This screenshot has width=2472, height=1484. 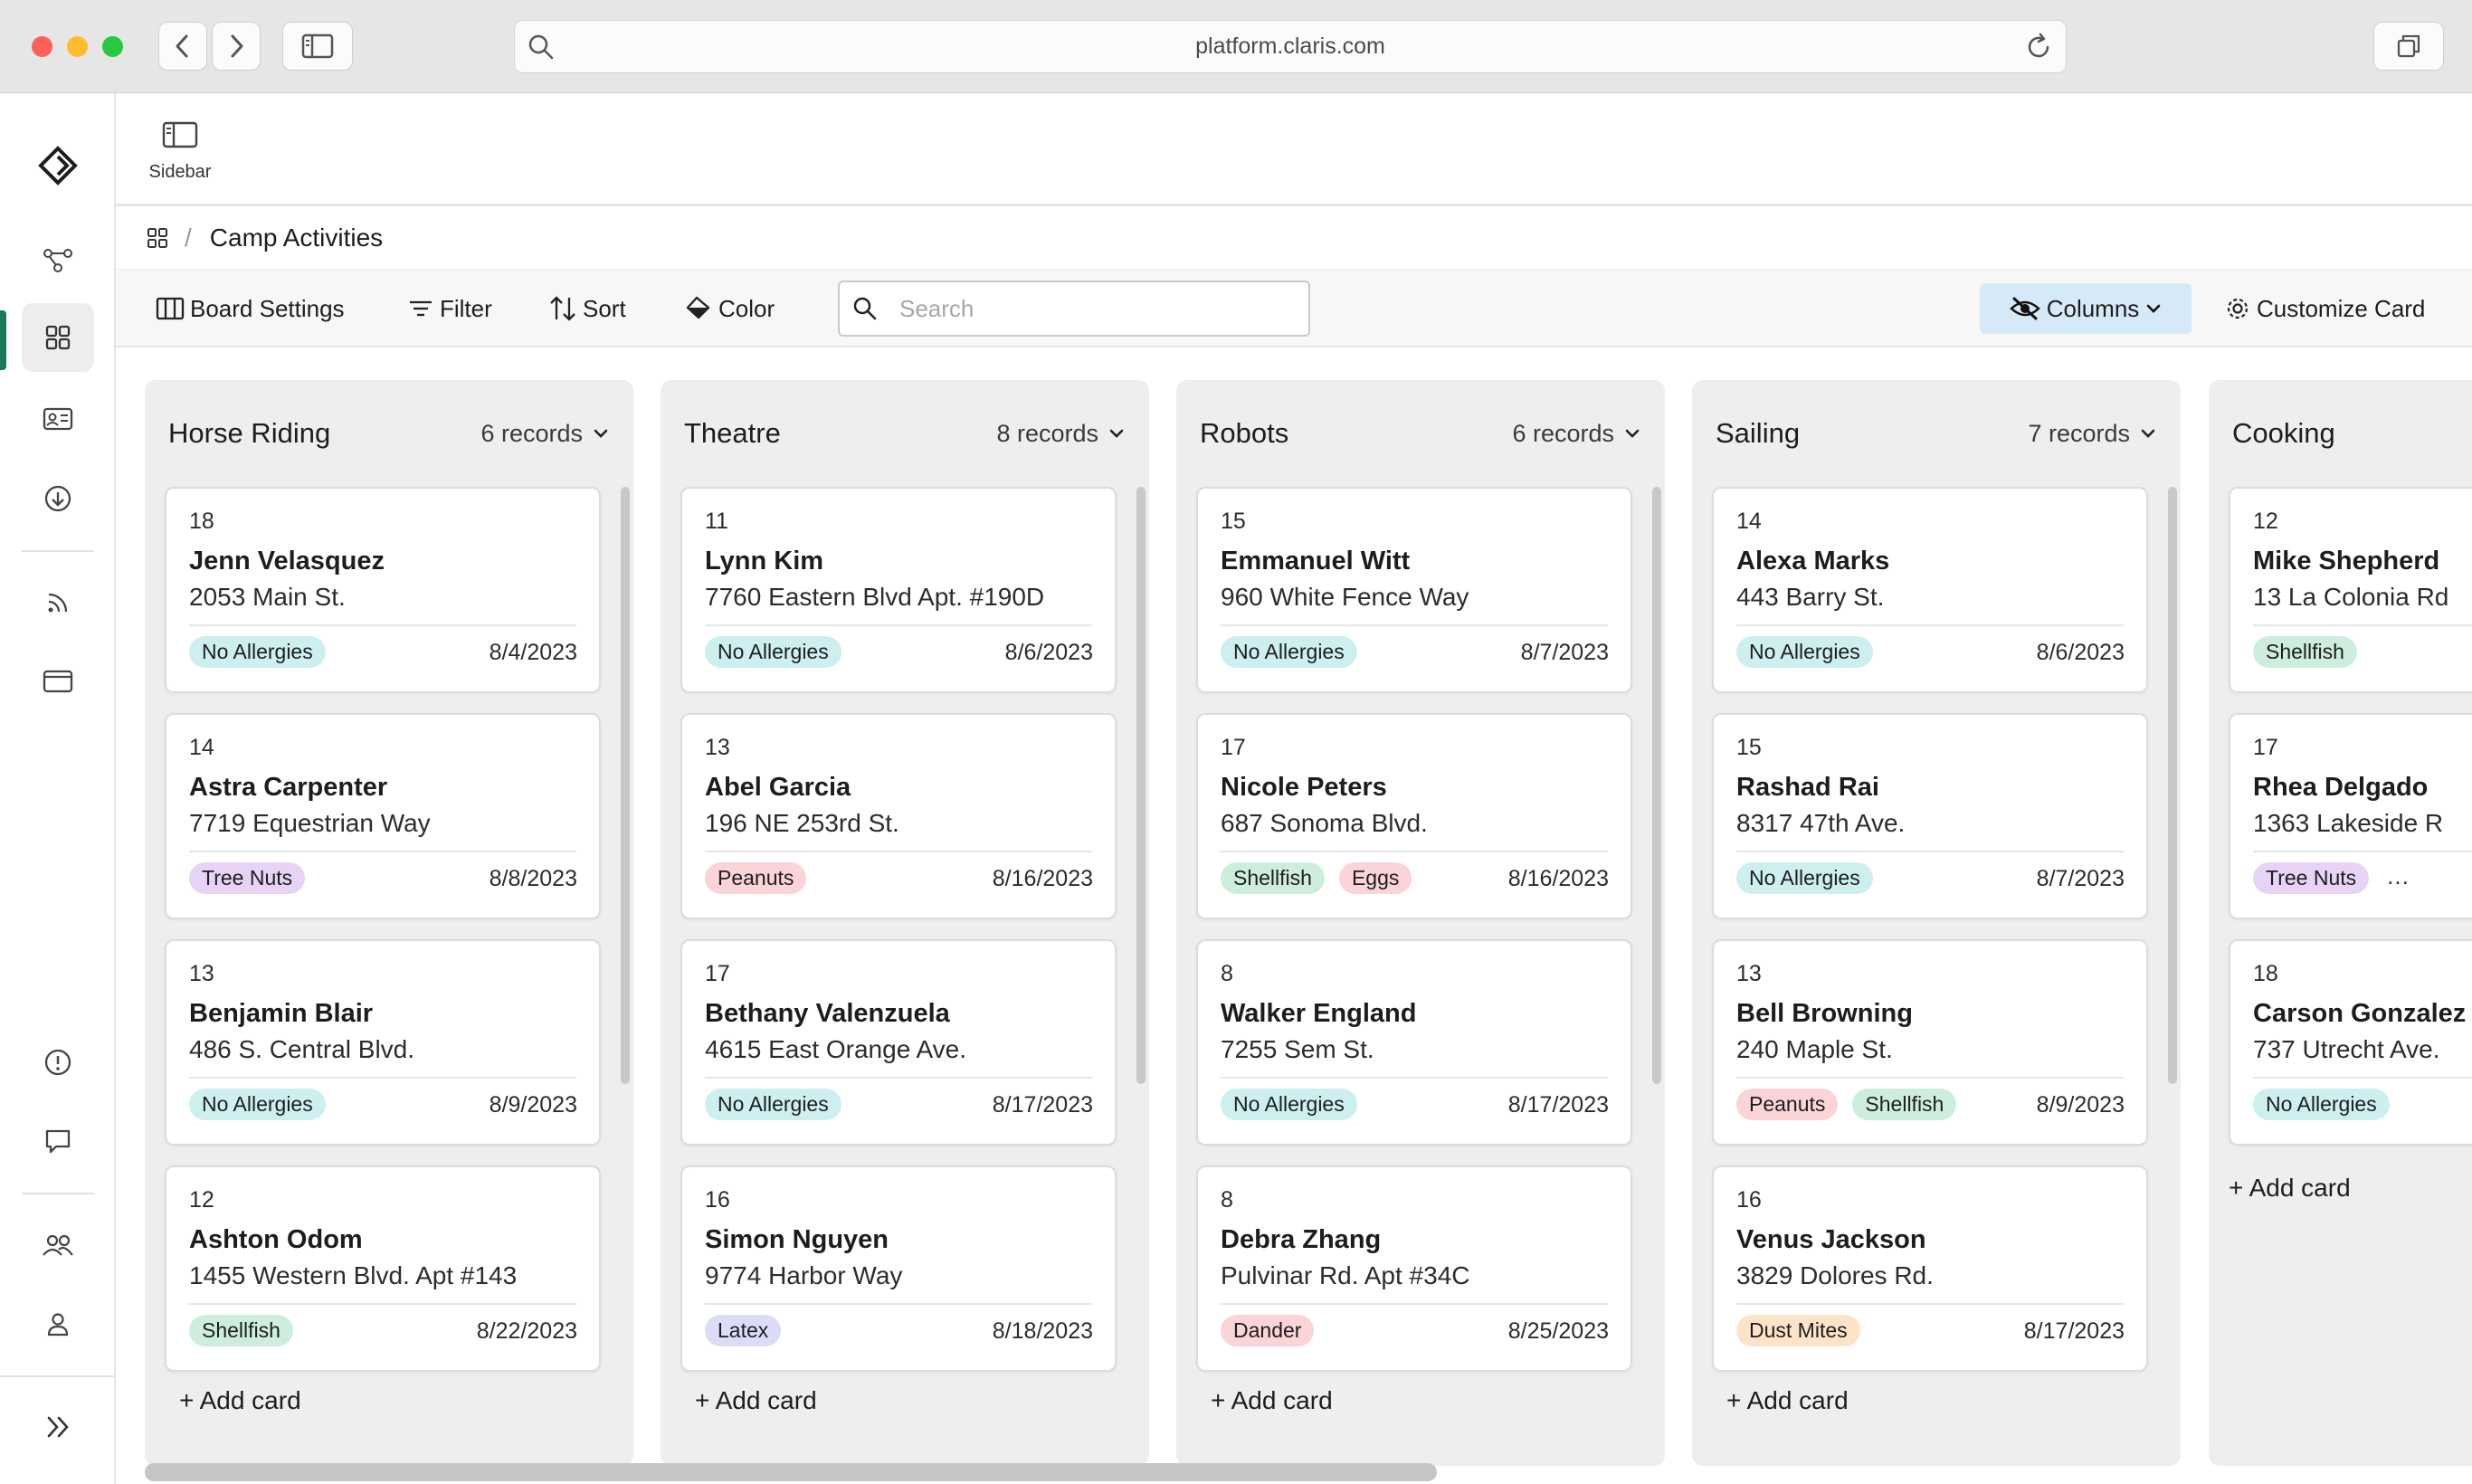 I want to click on sidebar-label: Sidebar, so click(x=180, y=172).